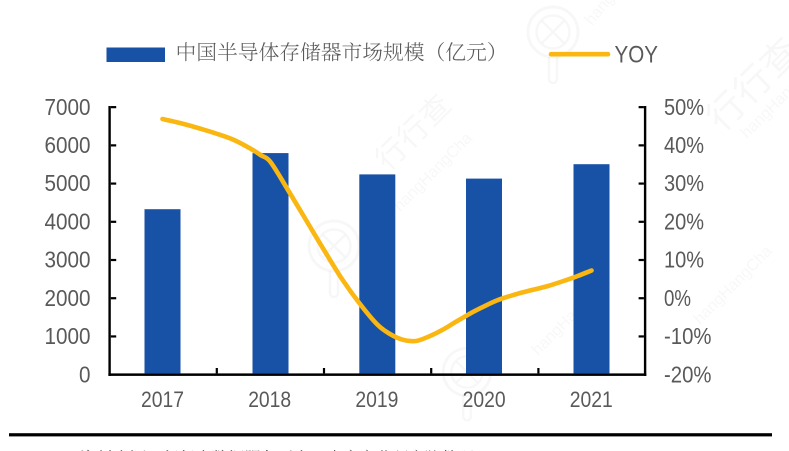  Describe the element at coordinates (68, 145) in the screenshot. I see `svg-text: 6000` at that location.